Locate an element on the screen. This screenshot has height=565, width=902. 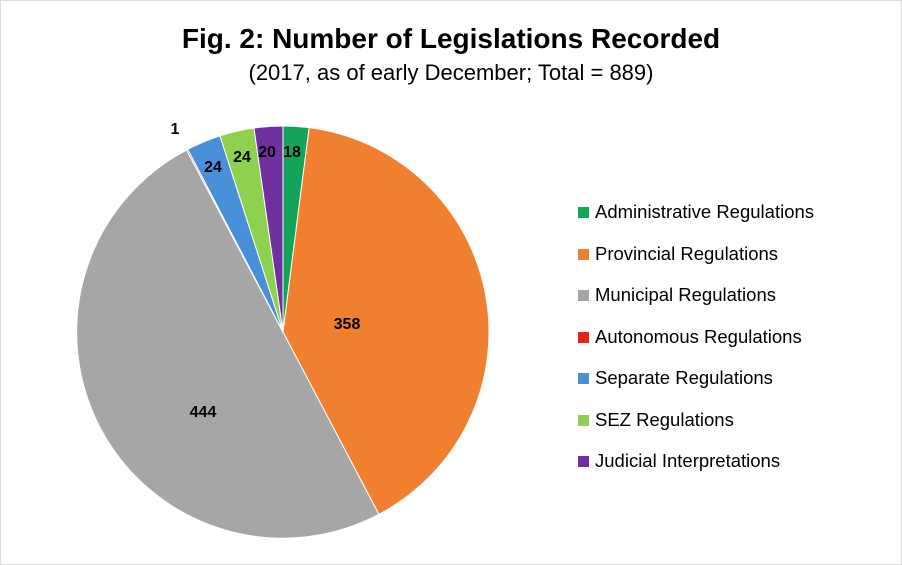
legend-item: Administrative Regulations is located at coordinates (696, 221).